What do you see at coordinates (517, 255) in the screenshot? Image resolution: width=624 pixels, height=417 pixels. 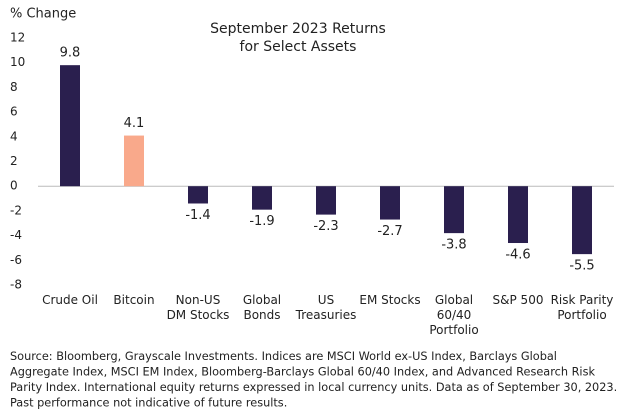 I see `value-label: -4.6` at bounding box center [517, 255].